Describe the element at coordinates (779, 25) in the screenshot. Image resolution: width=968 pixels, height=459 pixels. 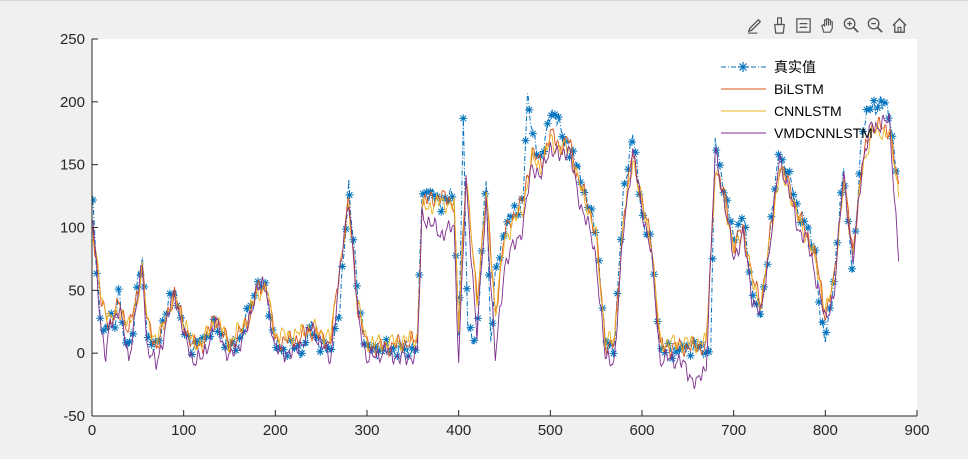
I see `brush-icon` at that location.